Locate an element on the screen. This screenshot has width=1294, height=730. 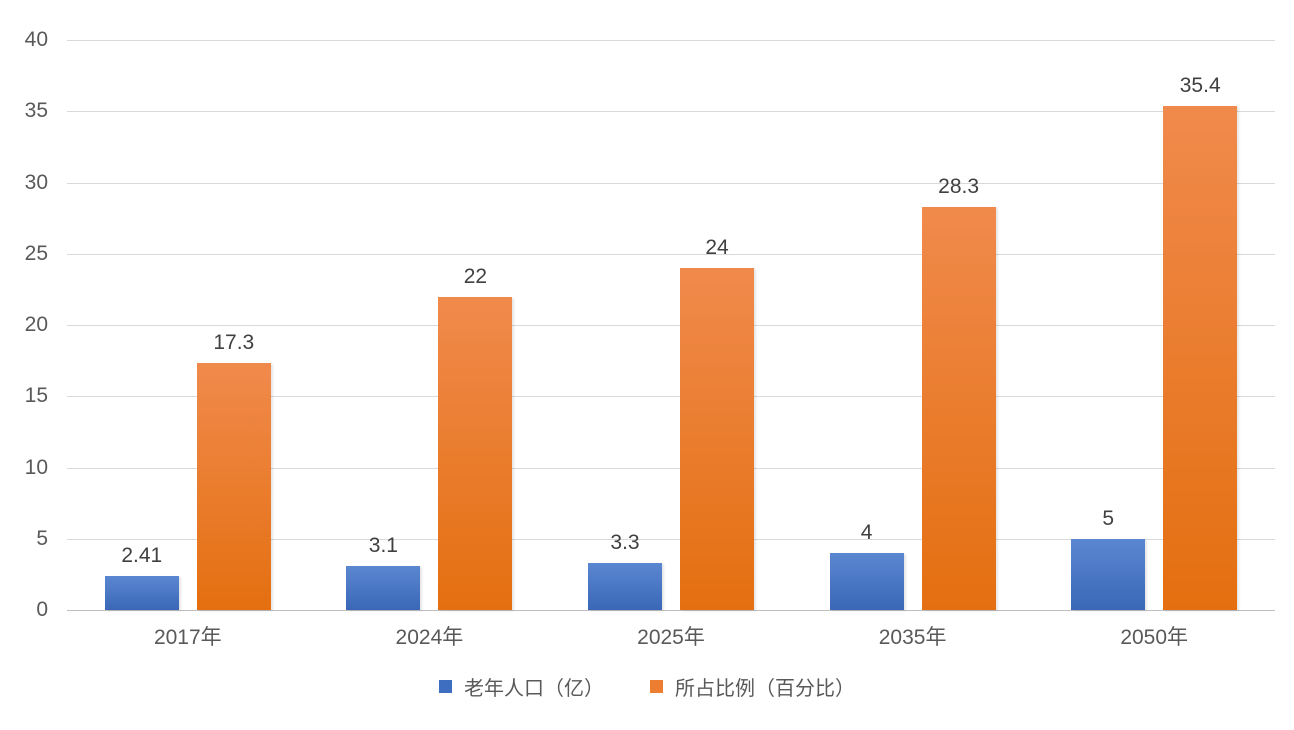
legend-item-elderly-population: 老年人口（亿） is located at coordinates (521, 686).